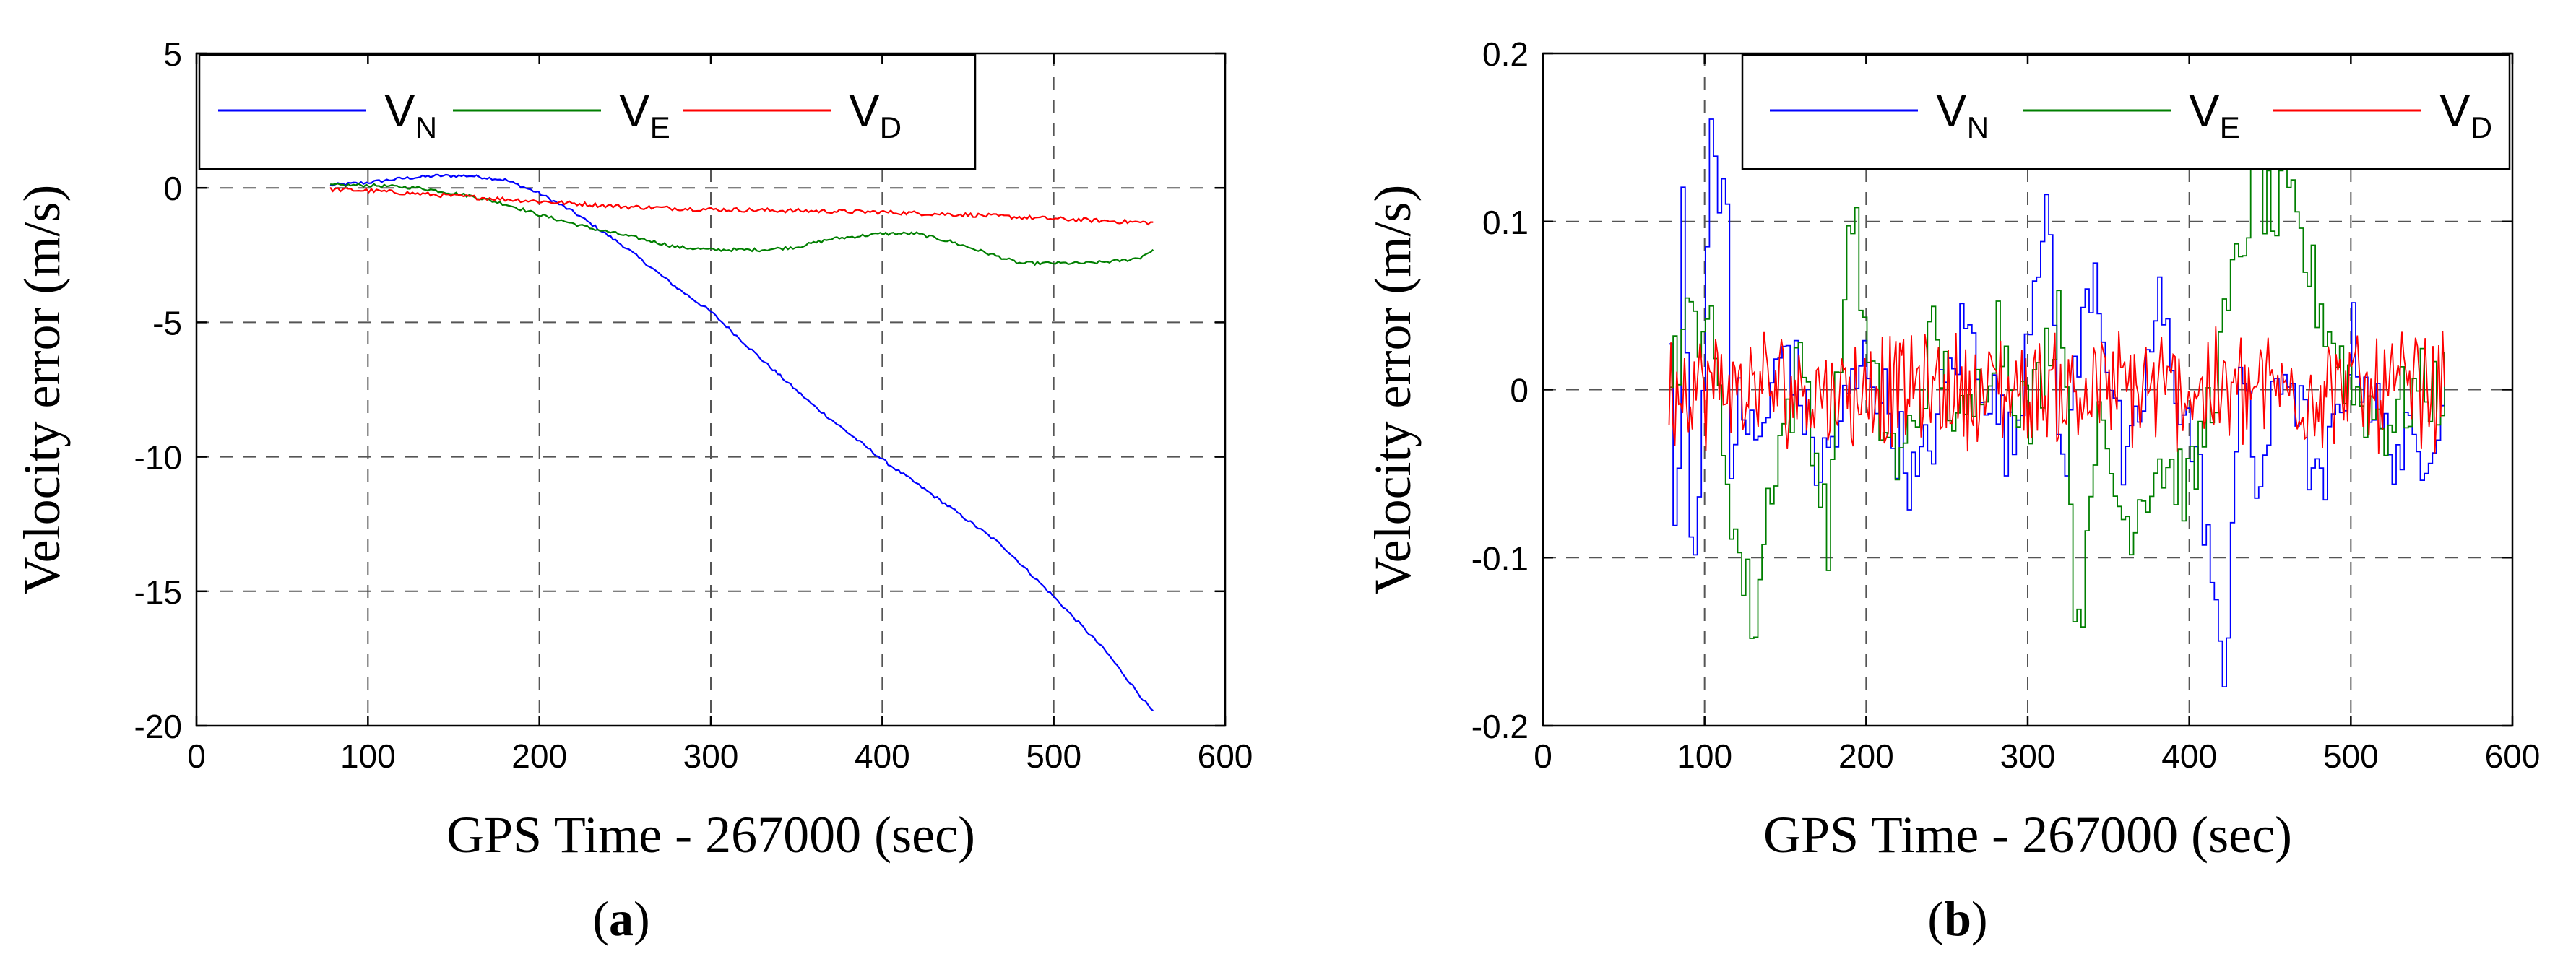 This screenshot has width=2576, height=959. Describe the element at coordinates (167, 323) in the screenshot. I see `y-tick-label: -5` at that location.